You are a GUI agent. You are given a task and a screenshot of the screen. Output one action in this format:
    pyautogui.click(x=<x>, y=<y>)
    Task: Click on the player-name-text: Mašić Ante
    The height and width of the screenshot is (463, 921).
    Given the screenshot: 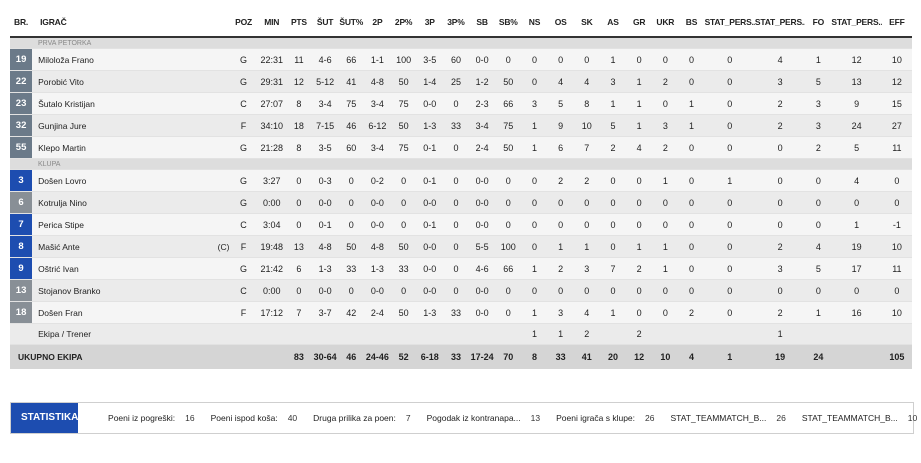 What is the action you would take?
    pyautogui.click(x=59, y=246)
    